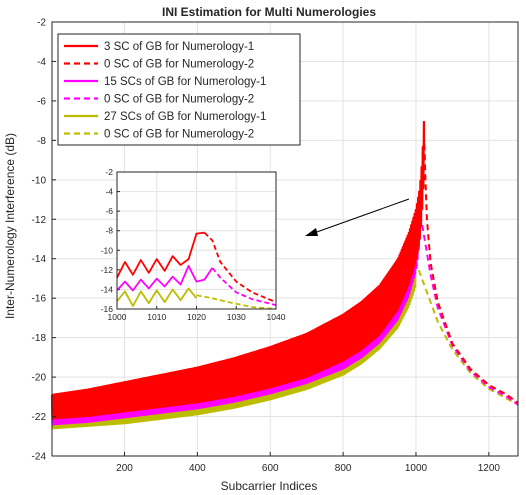 The width and height of the screenshot is (526, 495). Describe the element at coordinates (39, 378) in the screenshot. I see `y-tick-label: -20` at that location.